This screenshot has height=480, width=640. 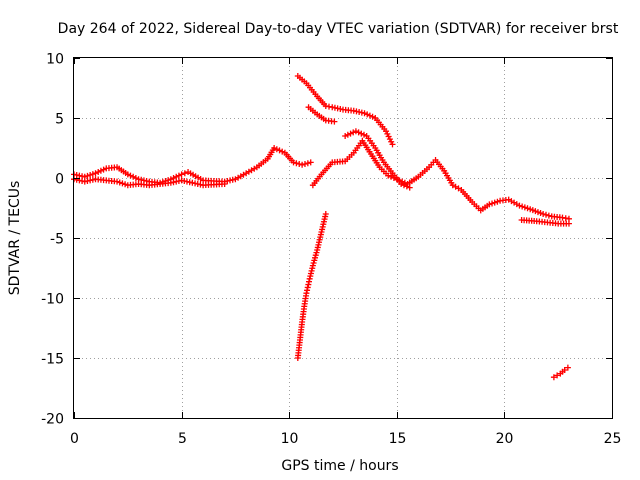 What do you see at coordinates (192, 165) in the screenshot?
I see `series-main_track` at bounding box center [192, 165].